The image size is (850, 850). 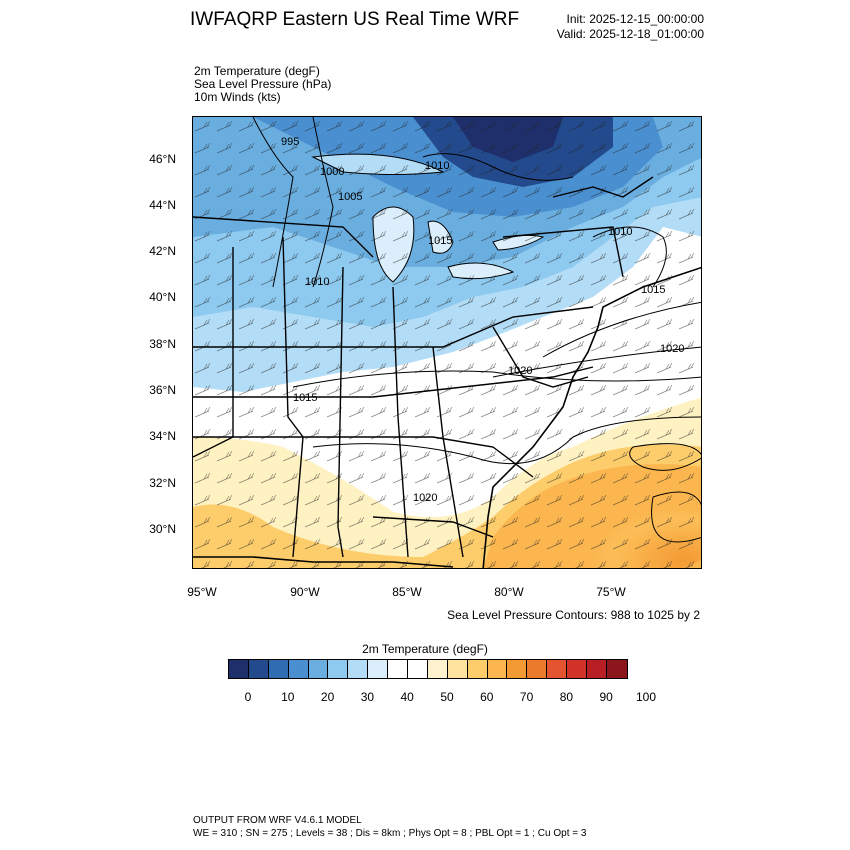 I want to click on latitude-label: 34°N, so click(x=162, y=436).